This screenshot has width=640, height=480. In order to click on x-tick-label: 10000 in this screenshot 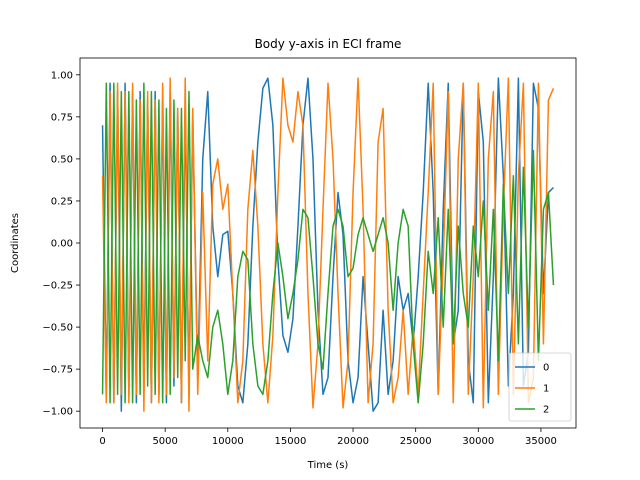, I will do `click(228, 441)`.